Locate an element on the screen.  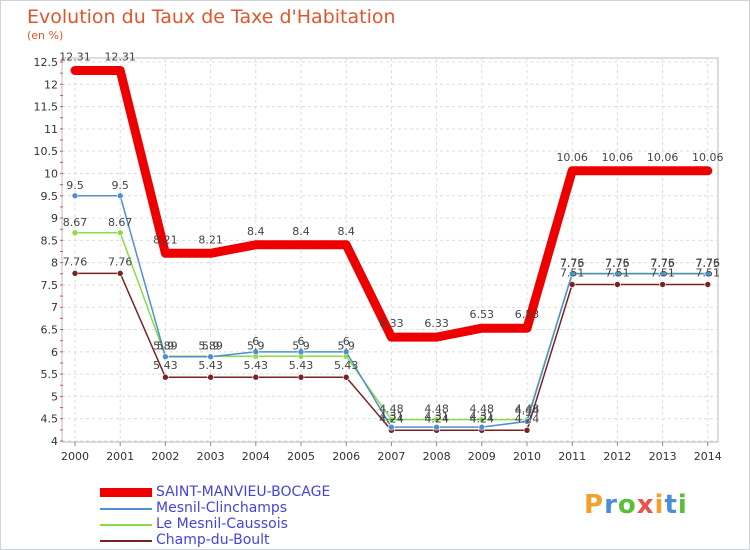
legend-label: Champ-du-Boult is located at coordinates (213, 540).